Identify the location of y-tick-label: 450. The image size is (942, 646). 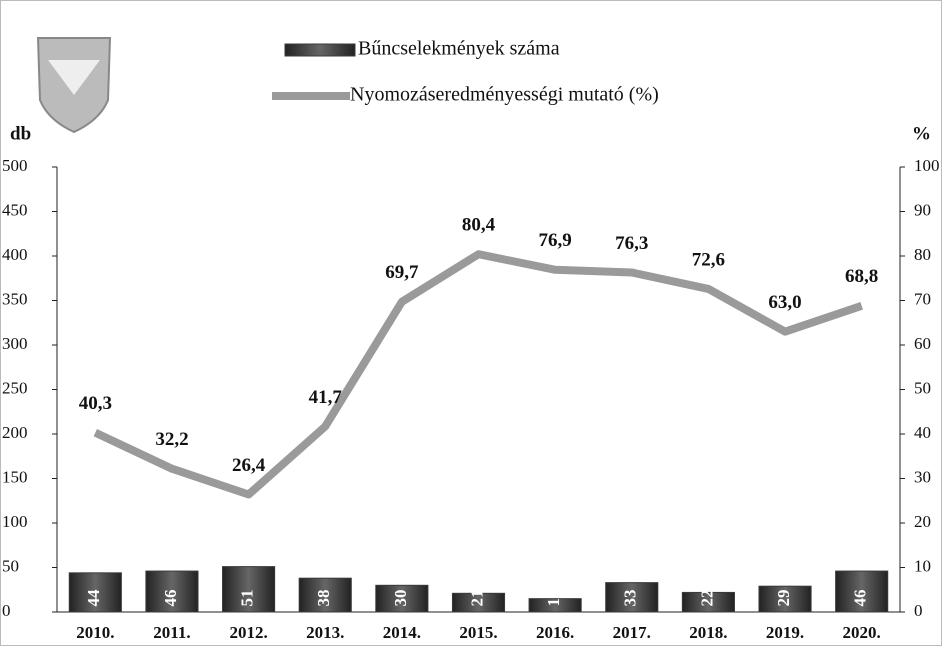
(15, 209).